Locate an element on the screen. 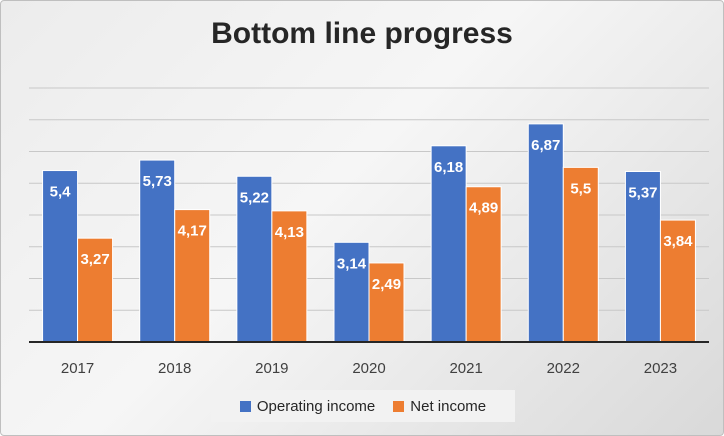 This screenshot has width=724, height=436. x-tick-label: 2021 is located at coordinates (465, 368).